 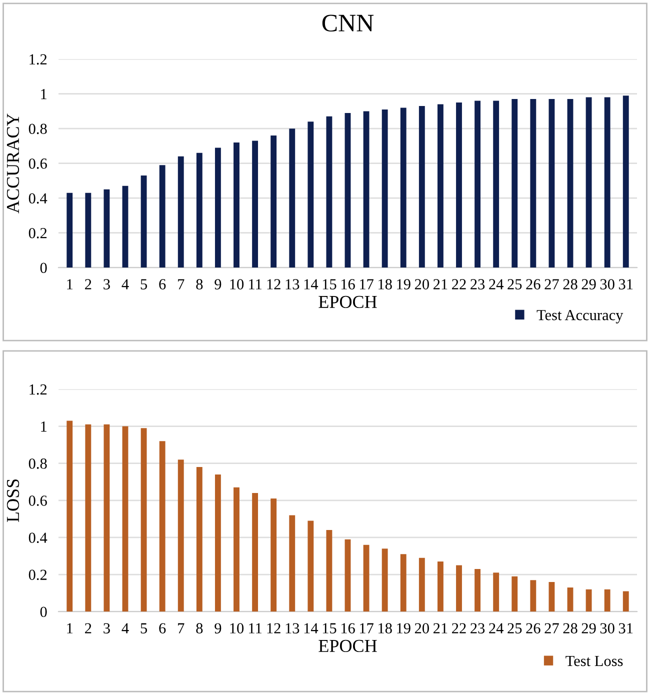 I want to click on chart-title: CNN, so click(x=348, y=23).